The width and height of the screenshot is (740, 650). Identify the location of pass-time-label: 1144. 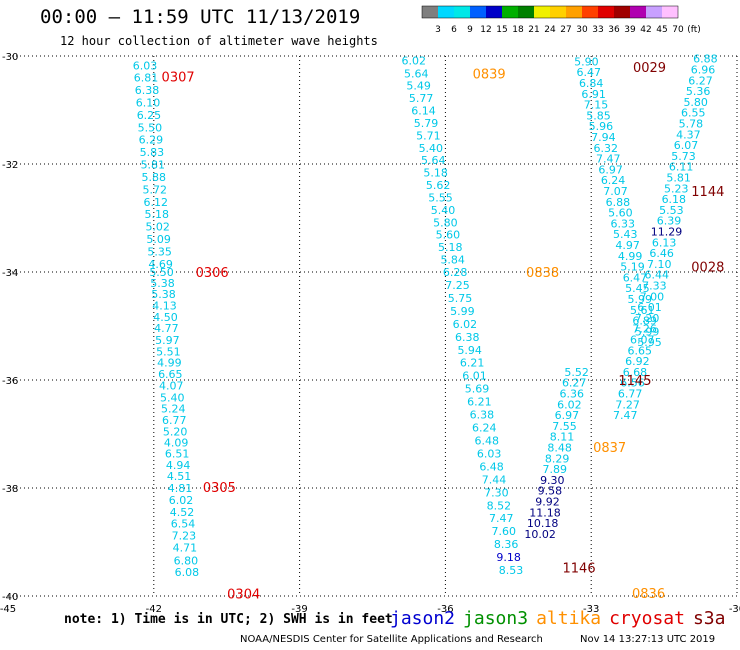
(707, 192).